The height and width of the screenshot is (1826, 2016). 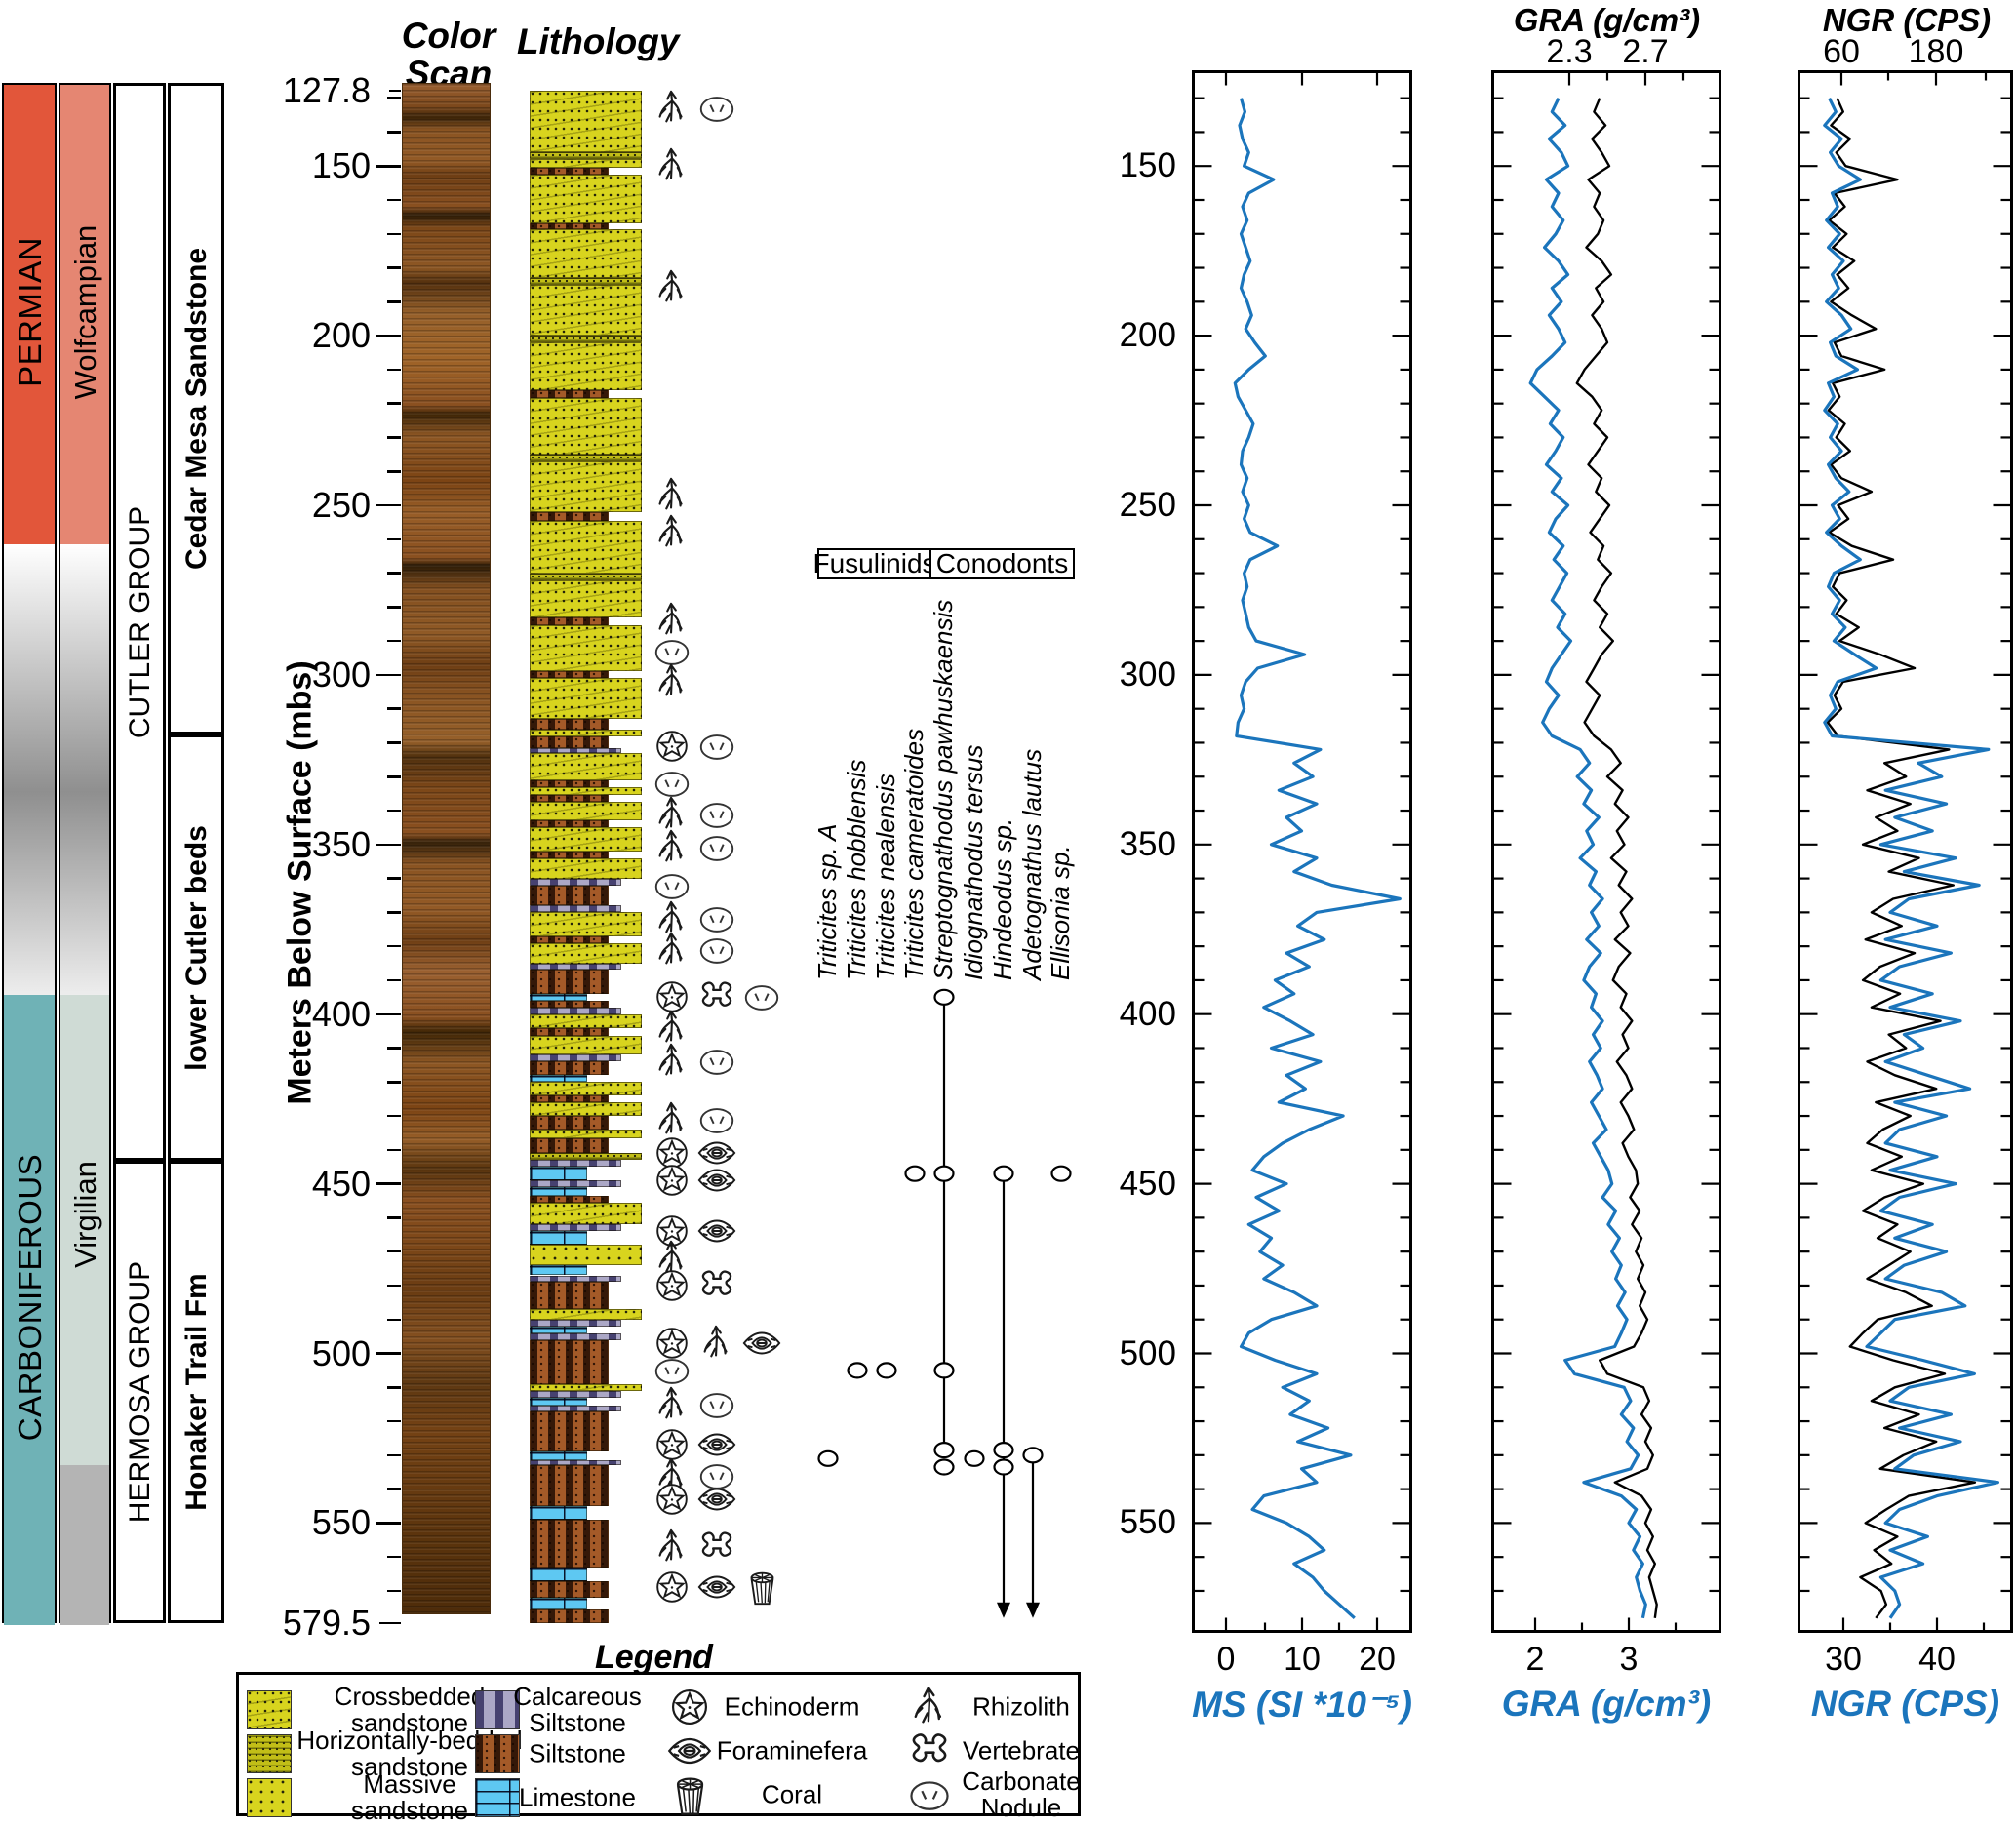 What do you see at coordinates (447, 848) in the screenshot?
I see `core-color-scan-image` at bounding box center [447, 848].